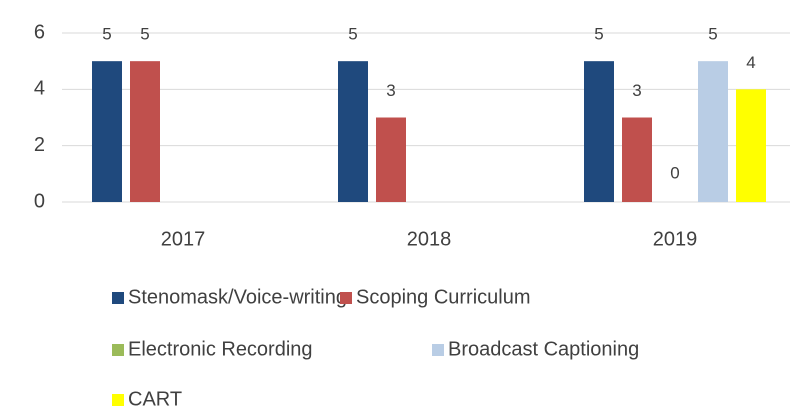  I want to click on y-tick-label: 2, so click(39, 145).